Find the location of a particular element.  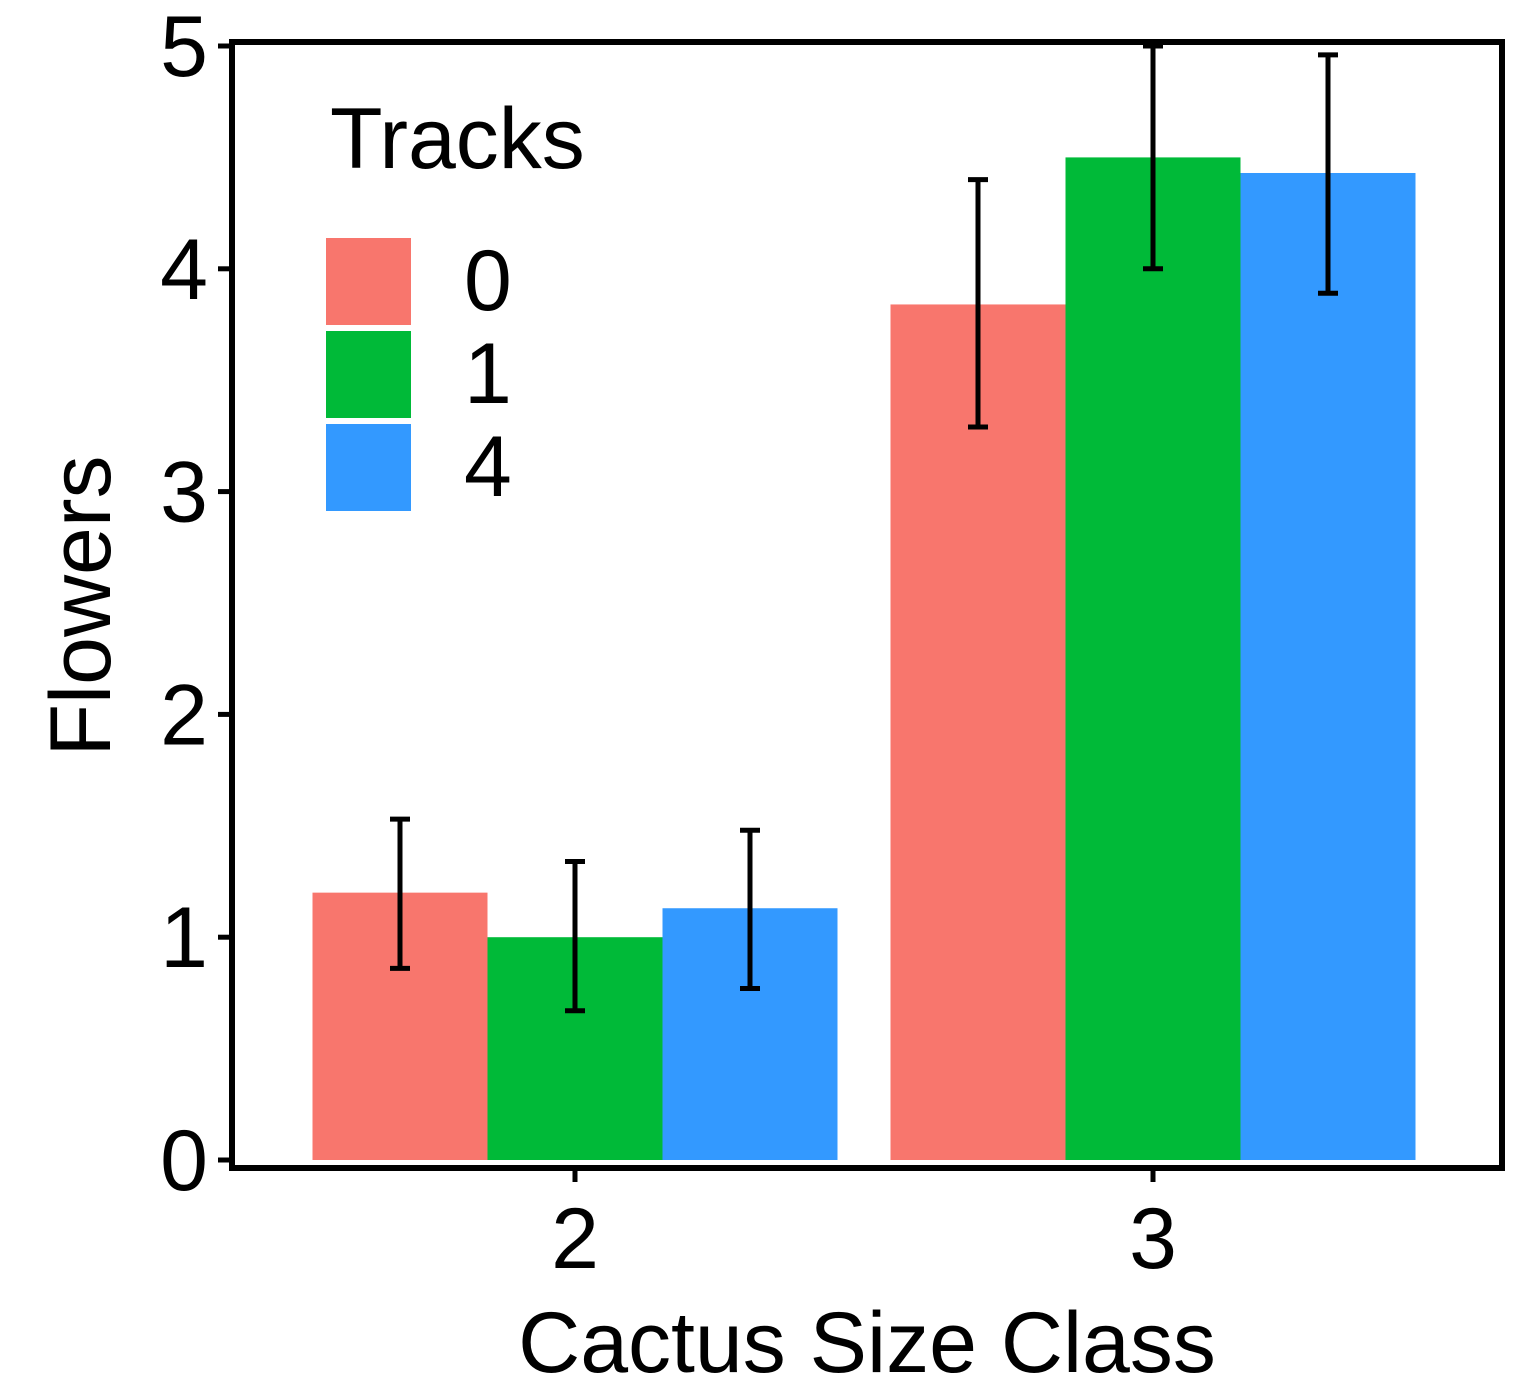

y-tick-label-4: 4 is located at coordinates (184, 270).